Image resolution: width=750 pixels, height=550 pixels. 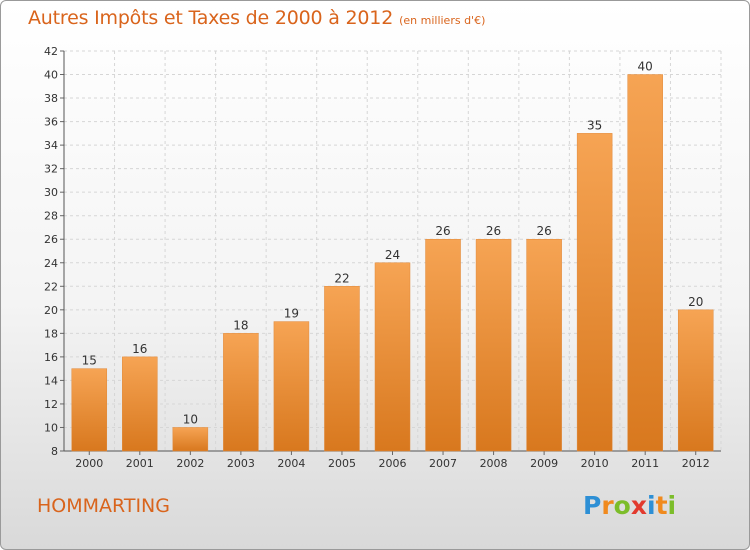 I want to click on bar-2012, so click(x=695, y=380).